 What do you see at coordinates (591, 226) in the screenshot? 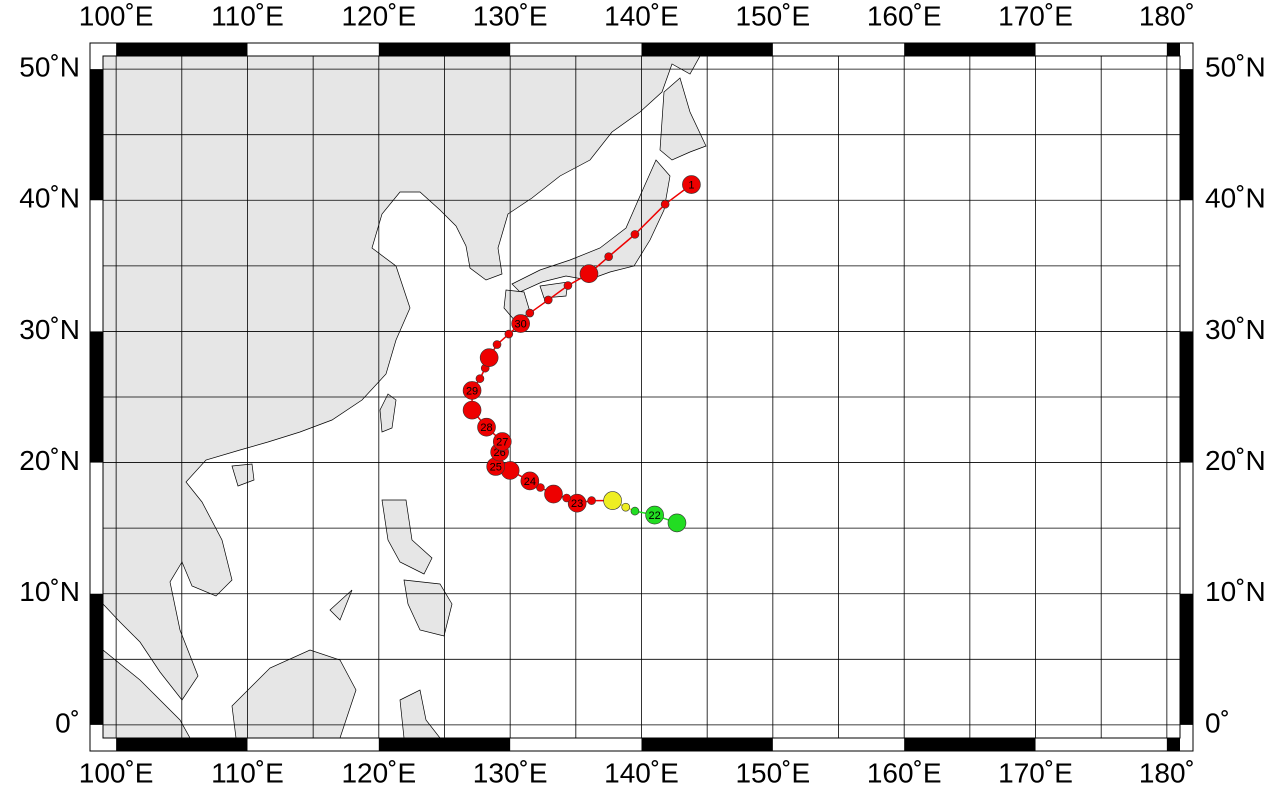
I see `honshu` at bounding box center [591, 226].